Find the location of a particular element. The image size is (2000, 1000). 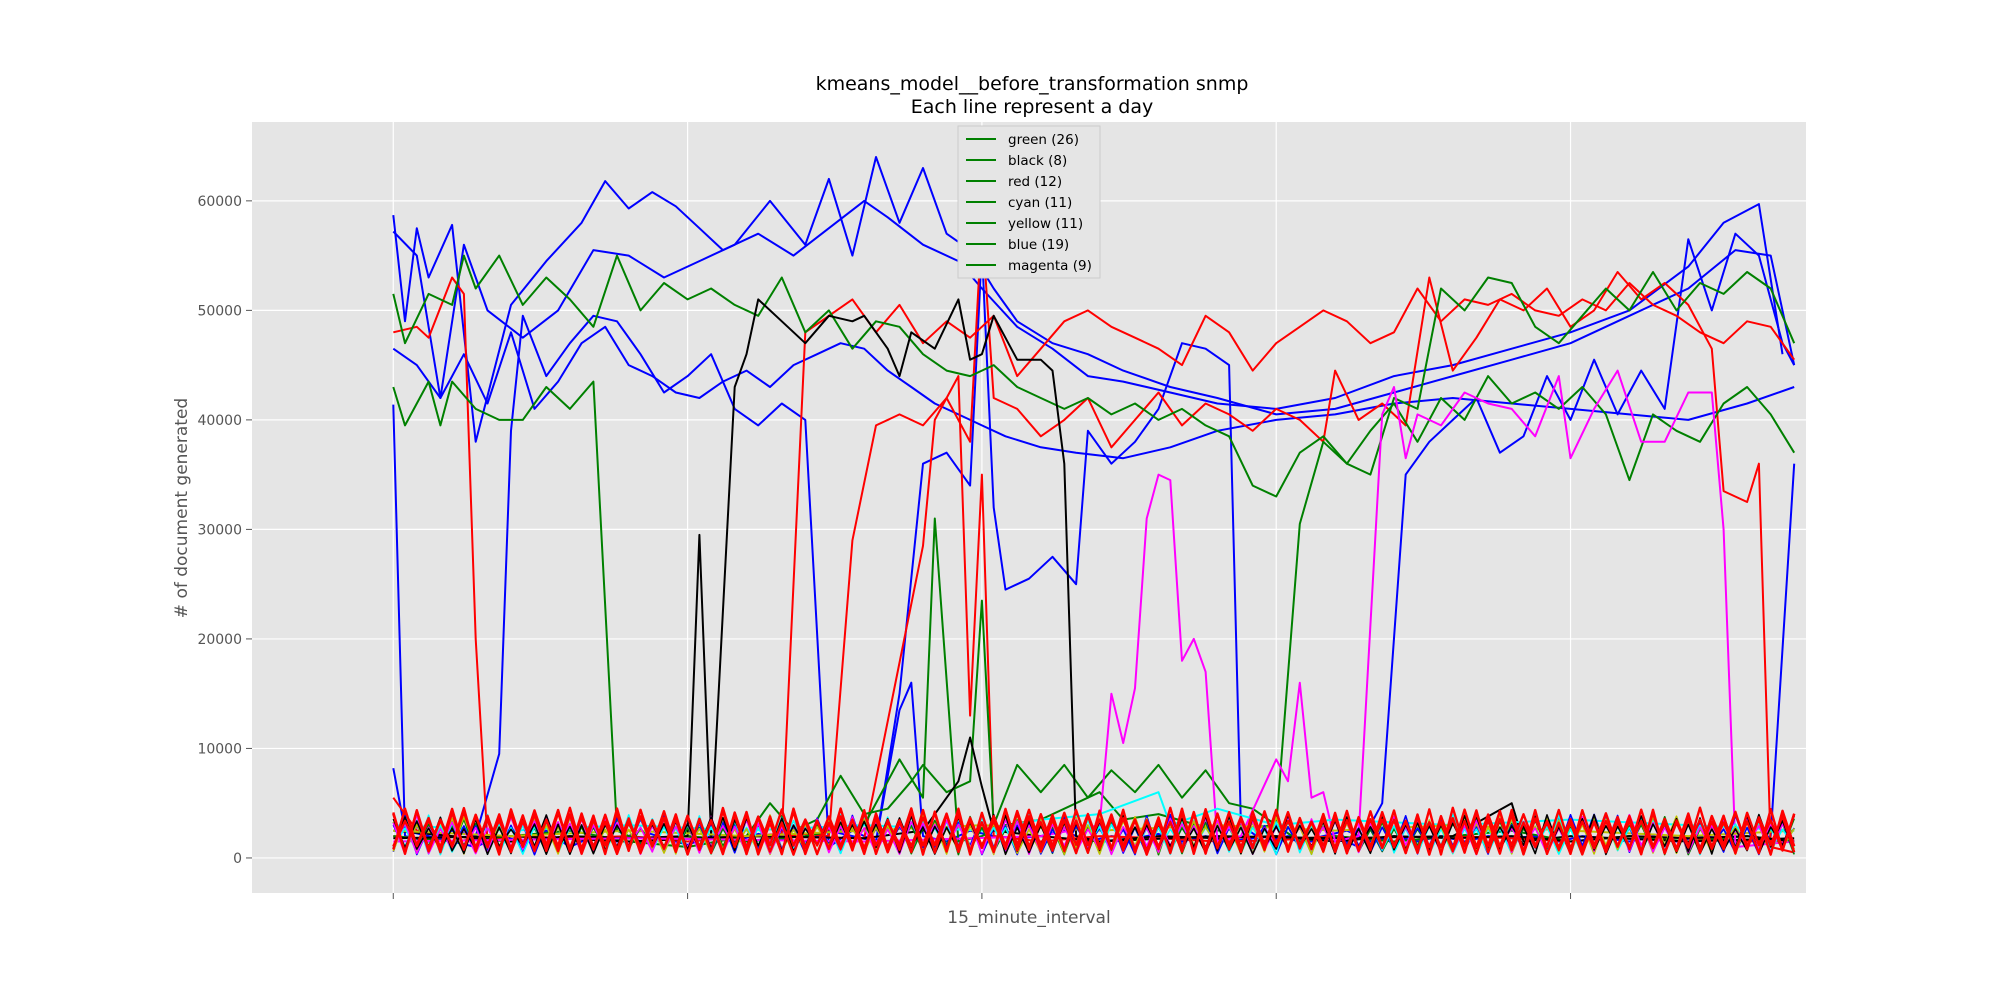

legend-label: yellow (11) is located at coordinates (1045, 224).